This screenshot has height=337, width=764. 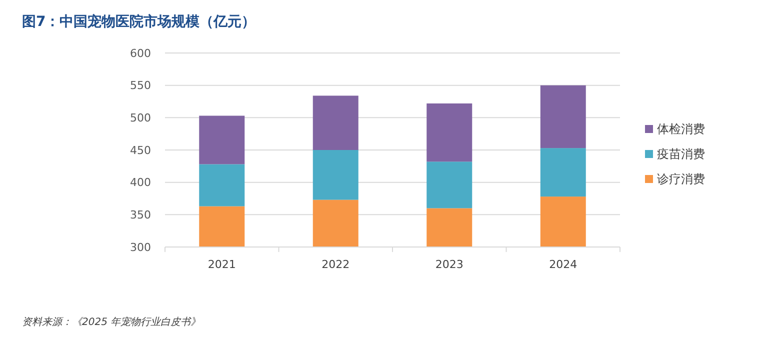 What do you see at coordinates (681, 154) in the screenshot?
I see `legend-label: 疫苗消费` at bounding box center [681, 154].